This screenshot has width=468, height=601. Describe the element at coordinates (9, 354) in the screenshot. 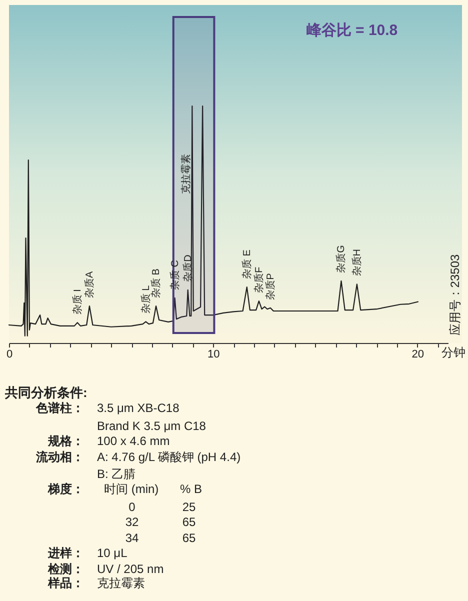

I see `x-tick-label: 0` at that location.